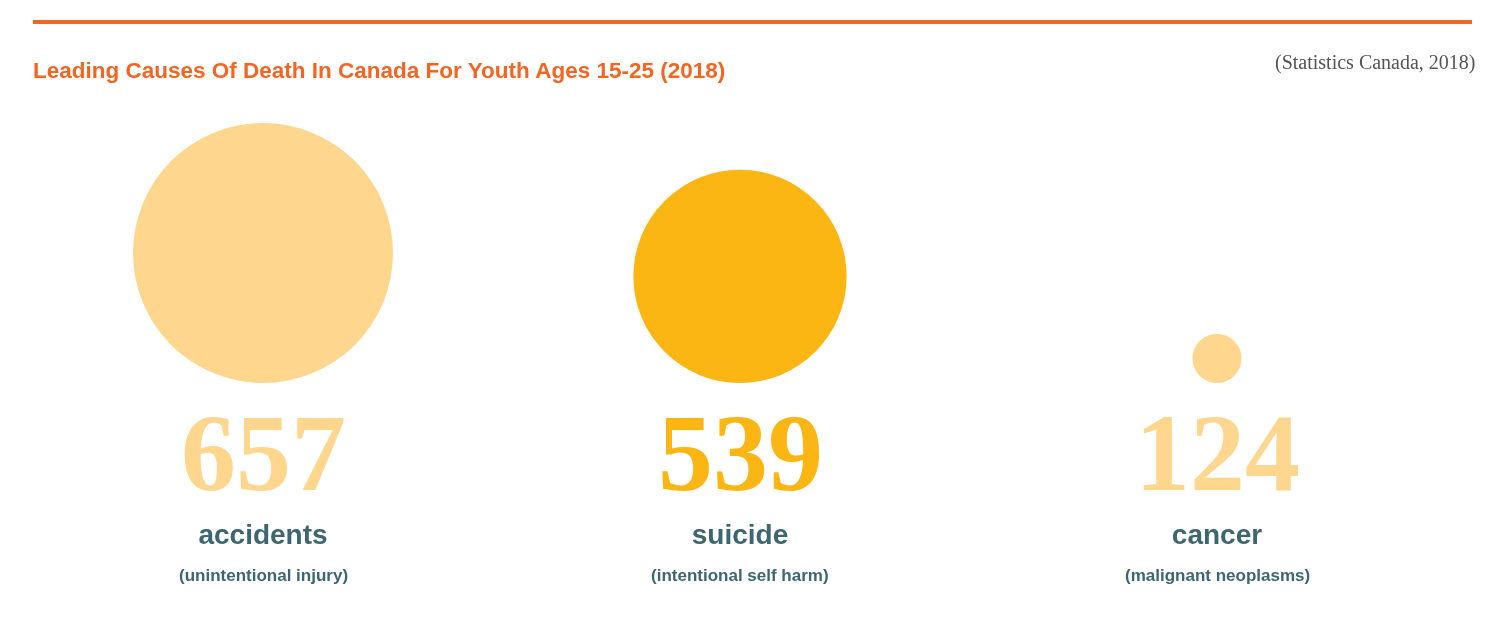 The width and height of the screenshot is (1490, 627). Describe the element at coordinates (740, 534) in the screenshot. I see `category-label: suicide` at that location.